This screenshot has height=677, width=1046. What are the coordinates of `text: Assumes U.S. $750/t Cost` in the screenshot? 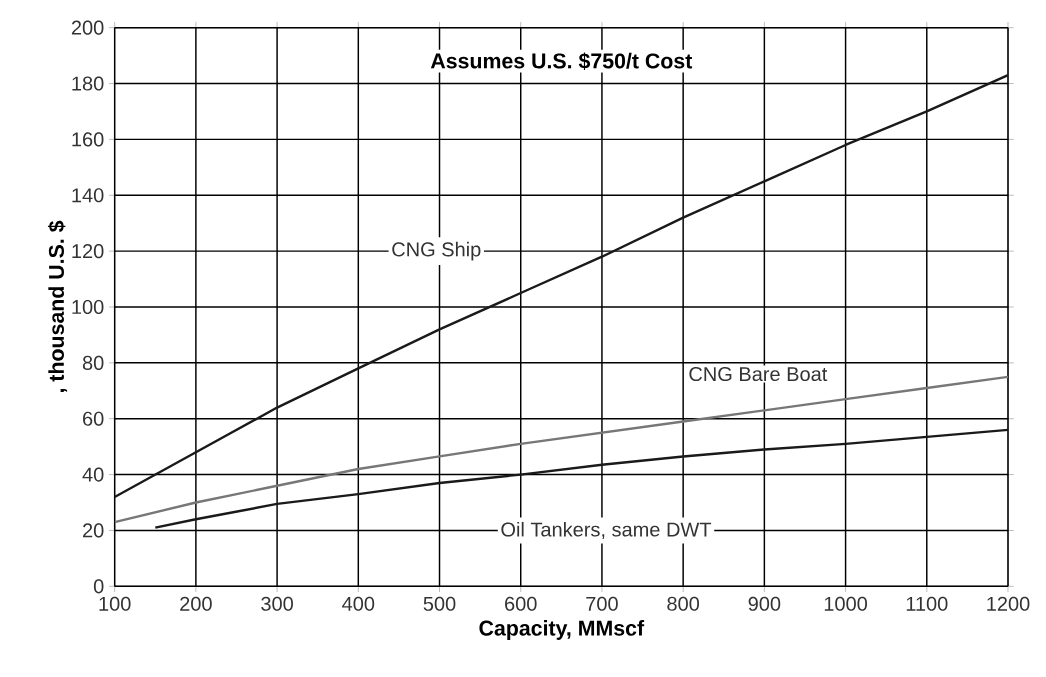 It's located at (561, 61).